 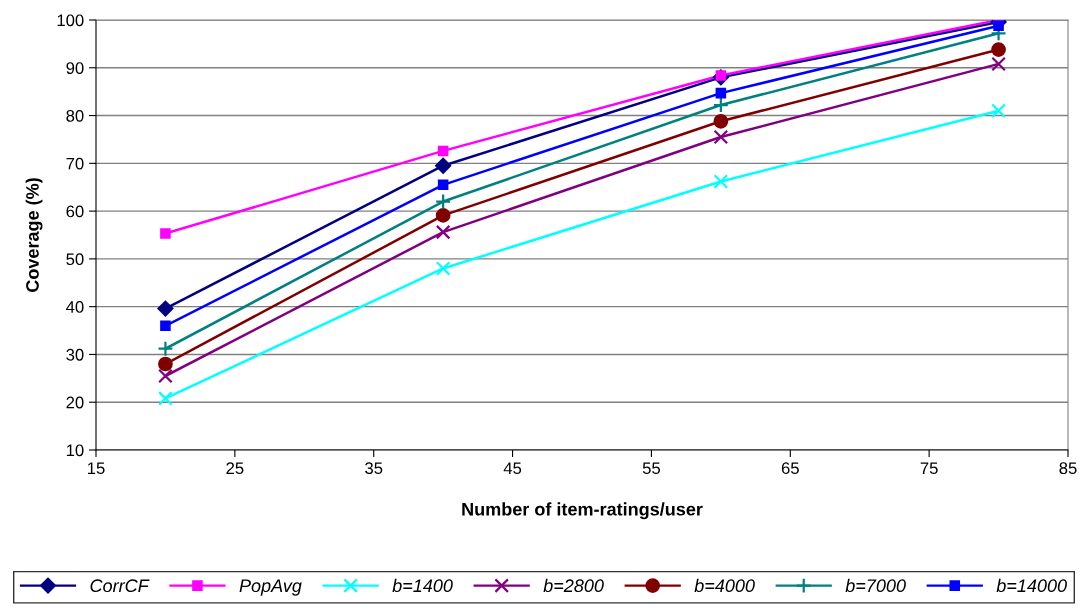 What do you see at coordinates (270, 587) in the screenshot?
I see `legend-label: PopAvg` at bounding box center [270, 587].